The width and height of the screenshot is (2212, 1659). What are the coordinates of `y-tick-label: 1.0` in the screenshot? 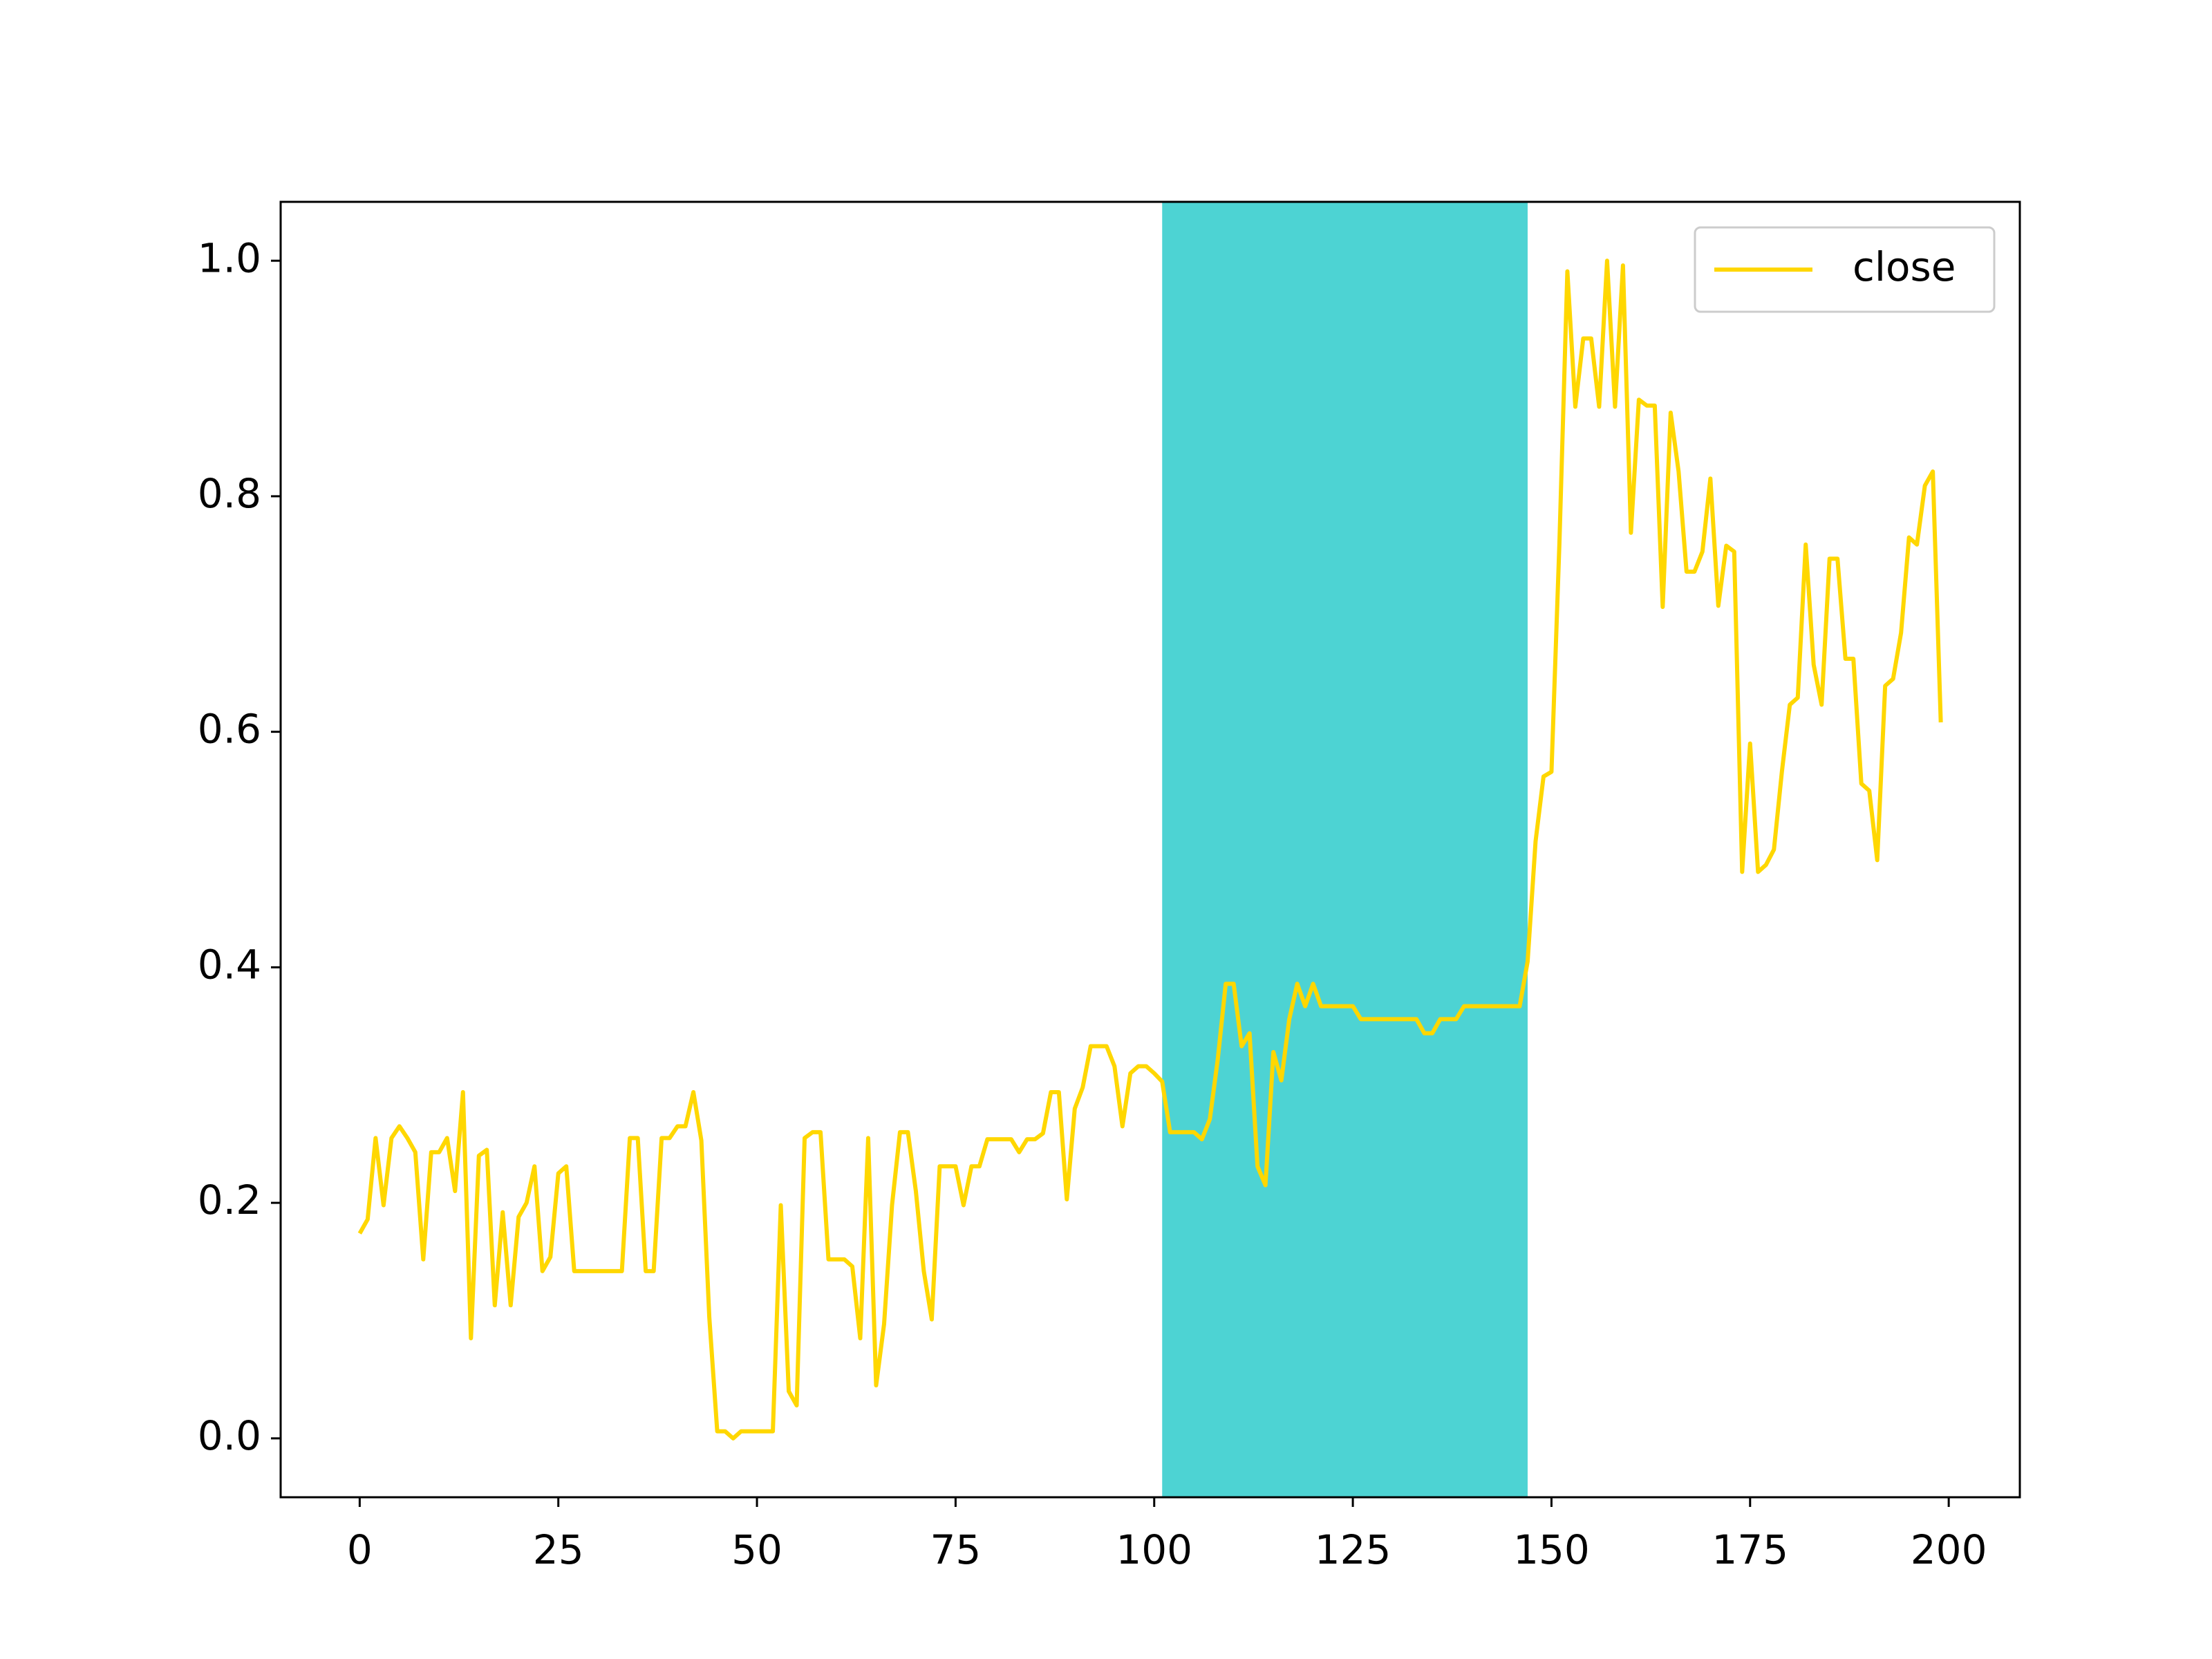 It's located at (229, 257).